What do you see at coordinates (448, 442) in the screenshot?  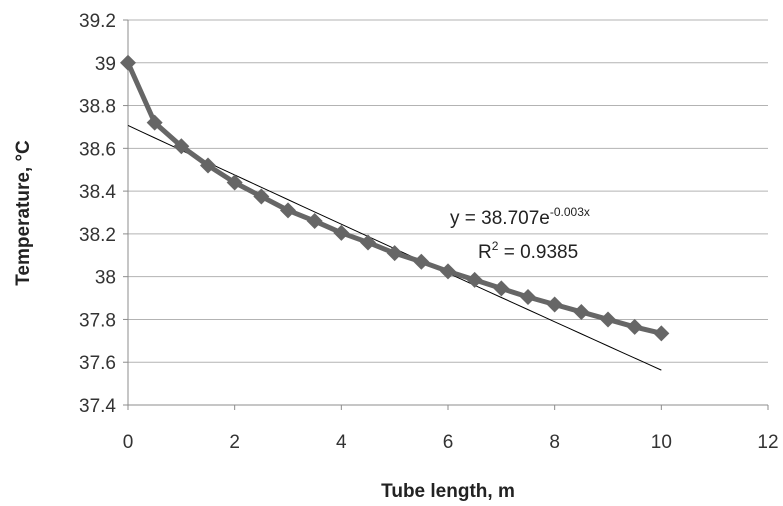 I see `x-tick-label: 6` at bounding box center [448, 442].